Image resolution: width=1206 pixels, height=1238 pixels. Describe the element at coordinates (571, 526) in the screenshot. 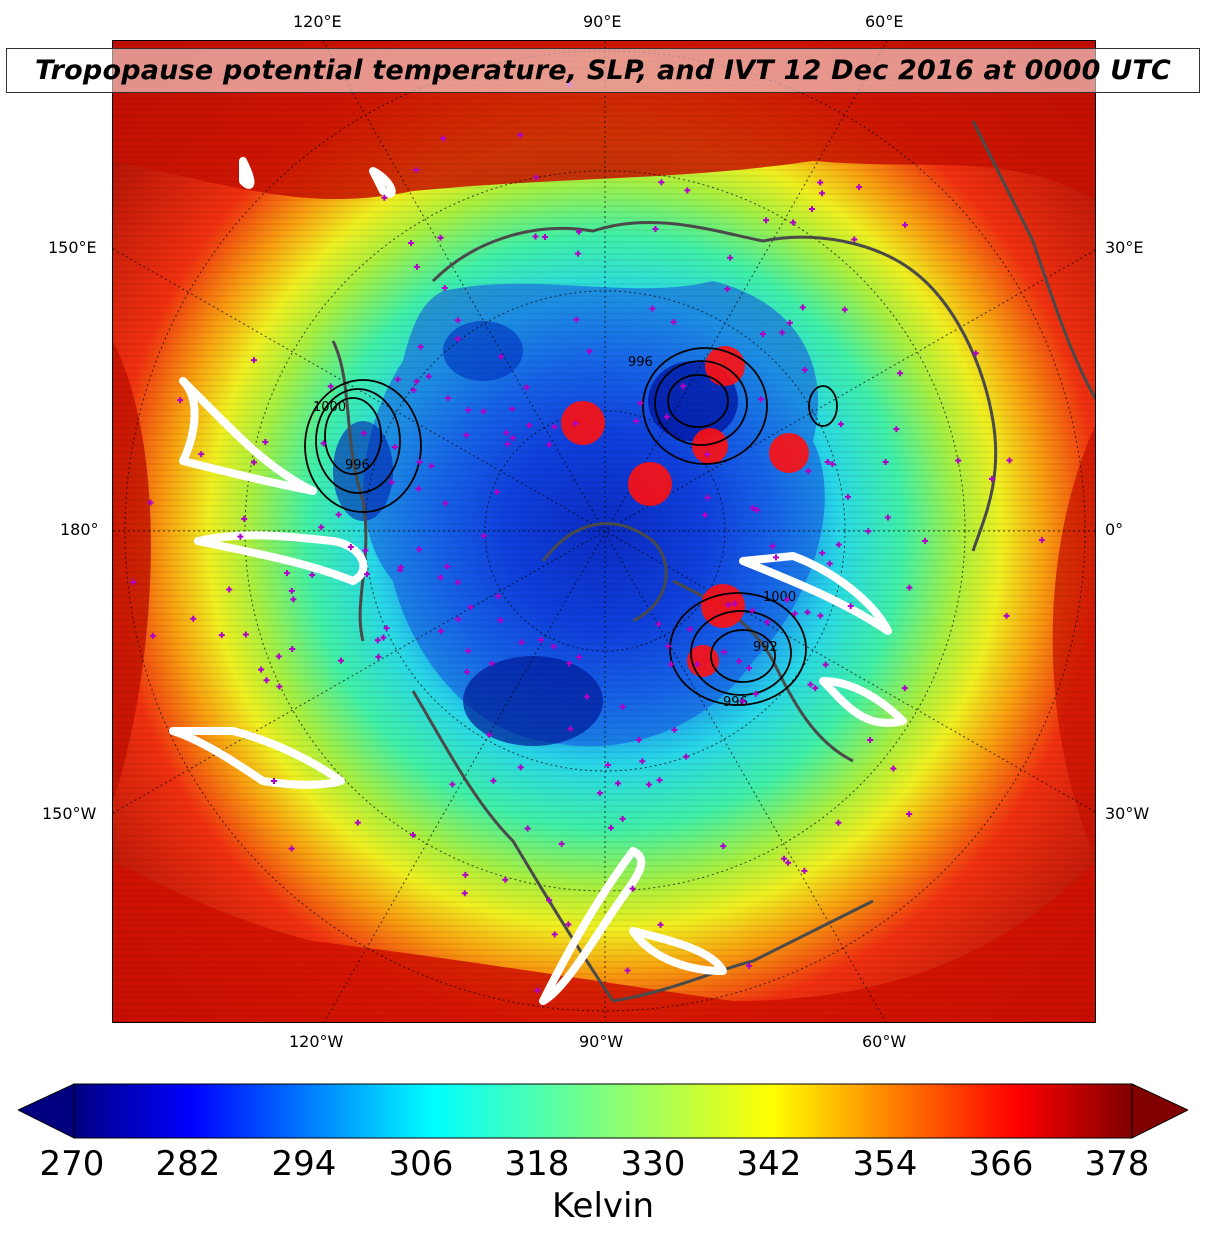

I see `slp-contours` at that location.